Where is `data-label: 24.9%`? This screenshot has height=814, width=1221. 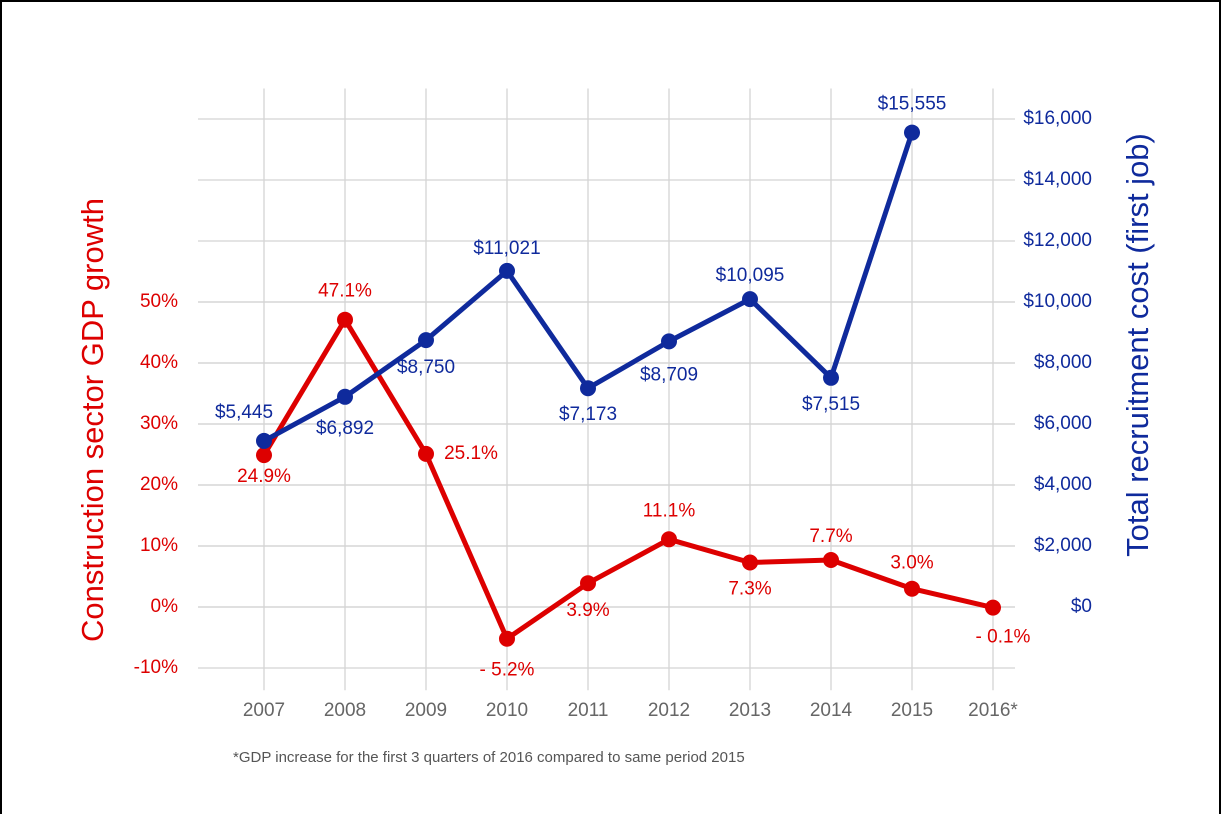 data-label: 24.9% is located at coordinates (264, 476).